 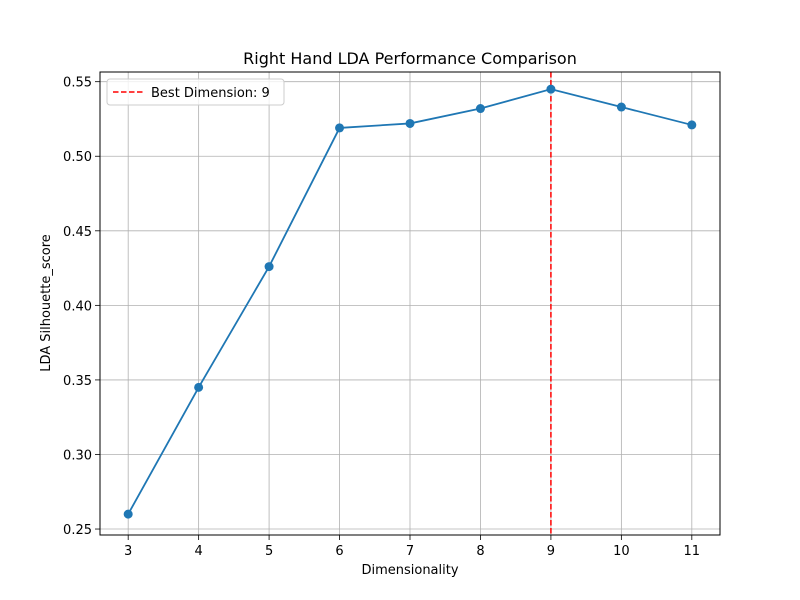 What do you see at coordinates (77, 530) in the screenshot?
I see `y-tick-label: 0.25` at bounding box center [77, 530].